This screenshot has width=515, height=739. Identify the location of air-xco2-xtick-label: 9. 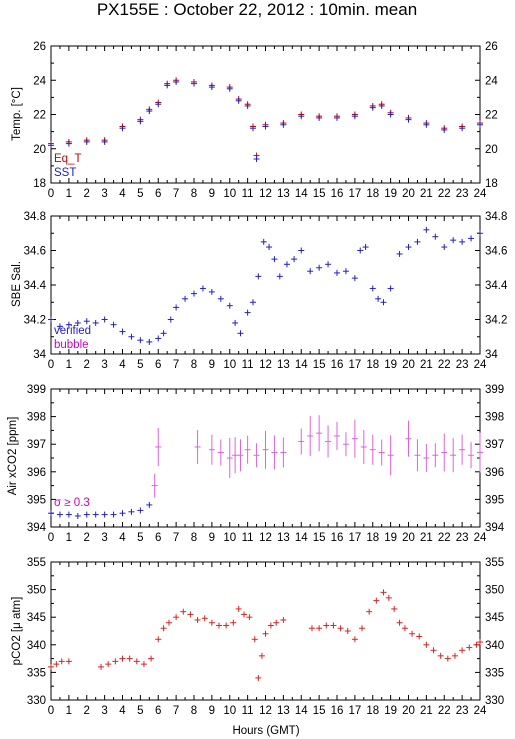
(212, 538).